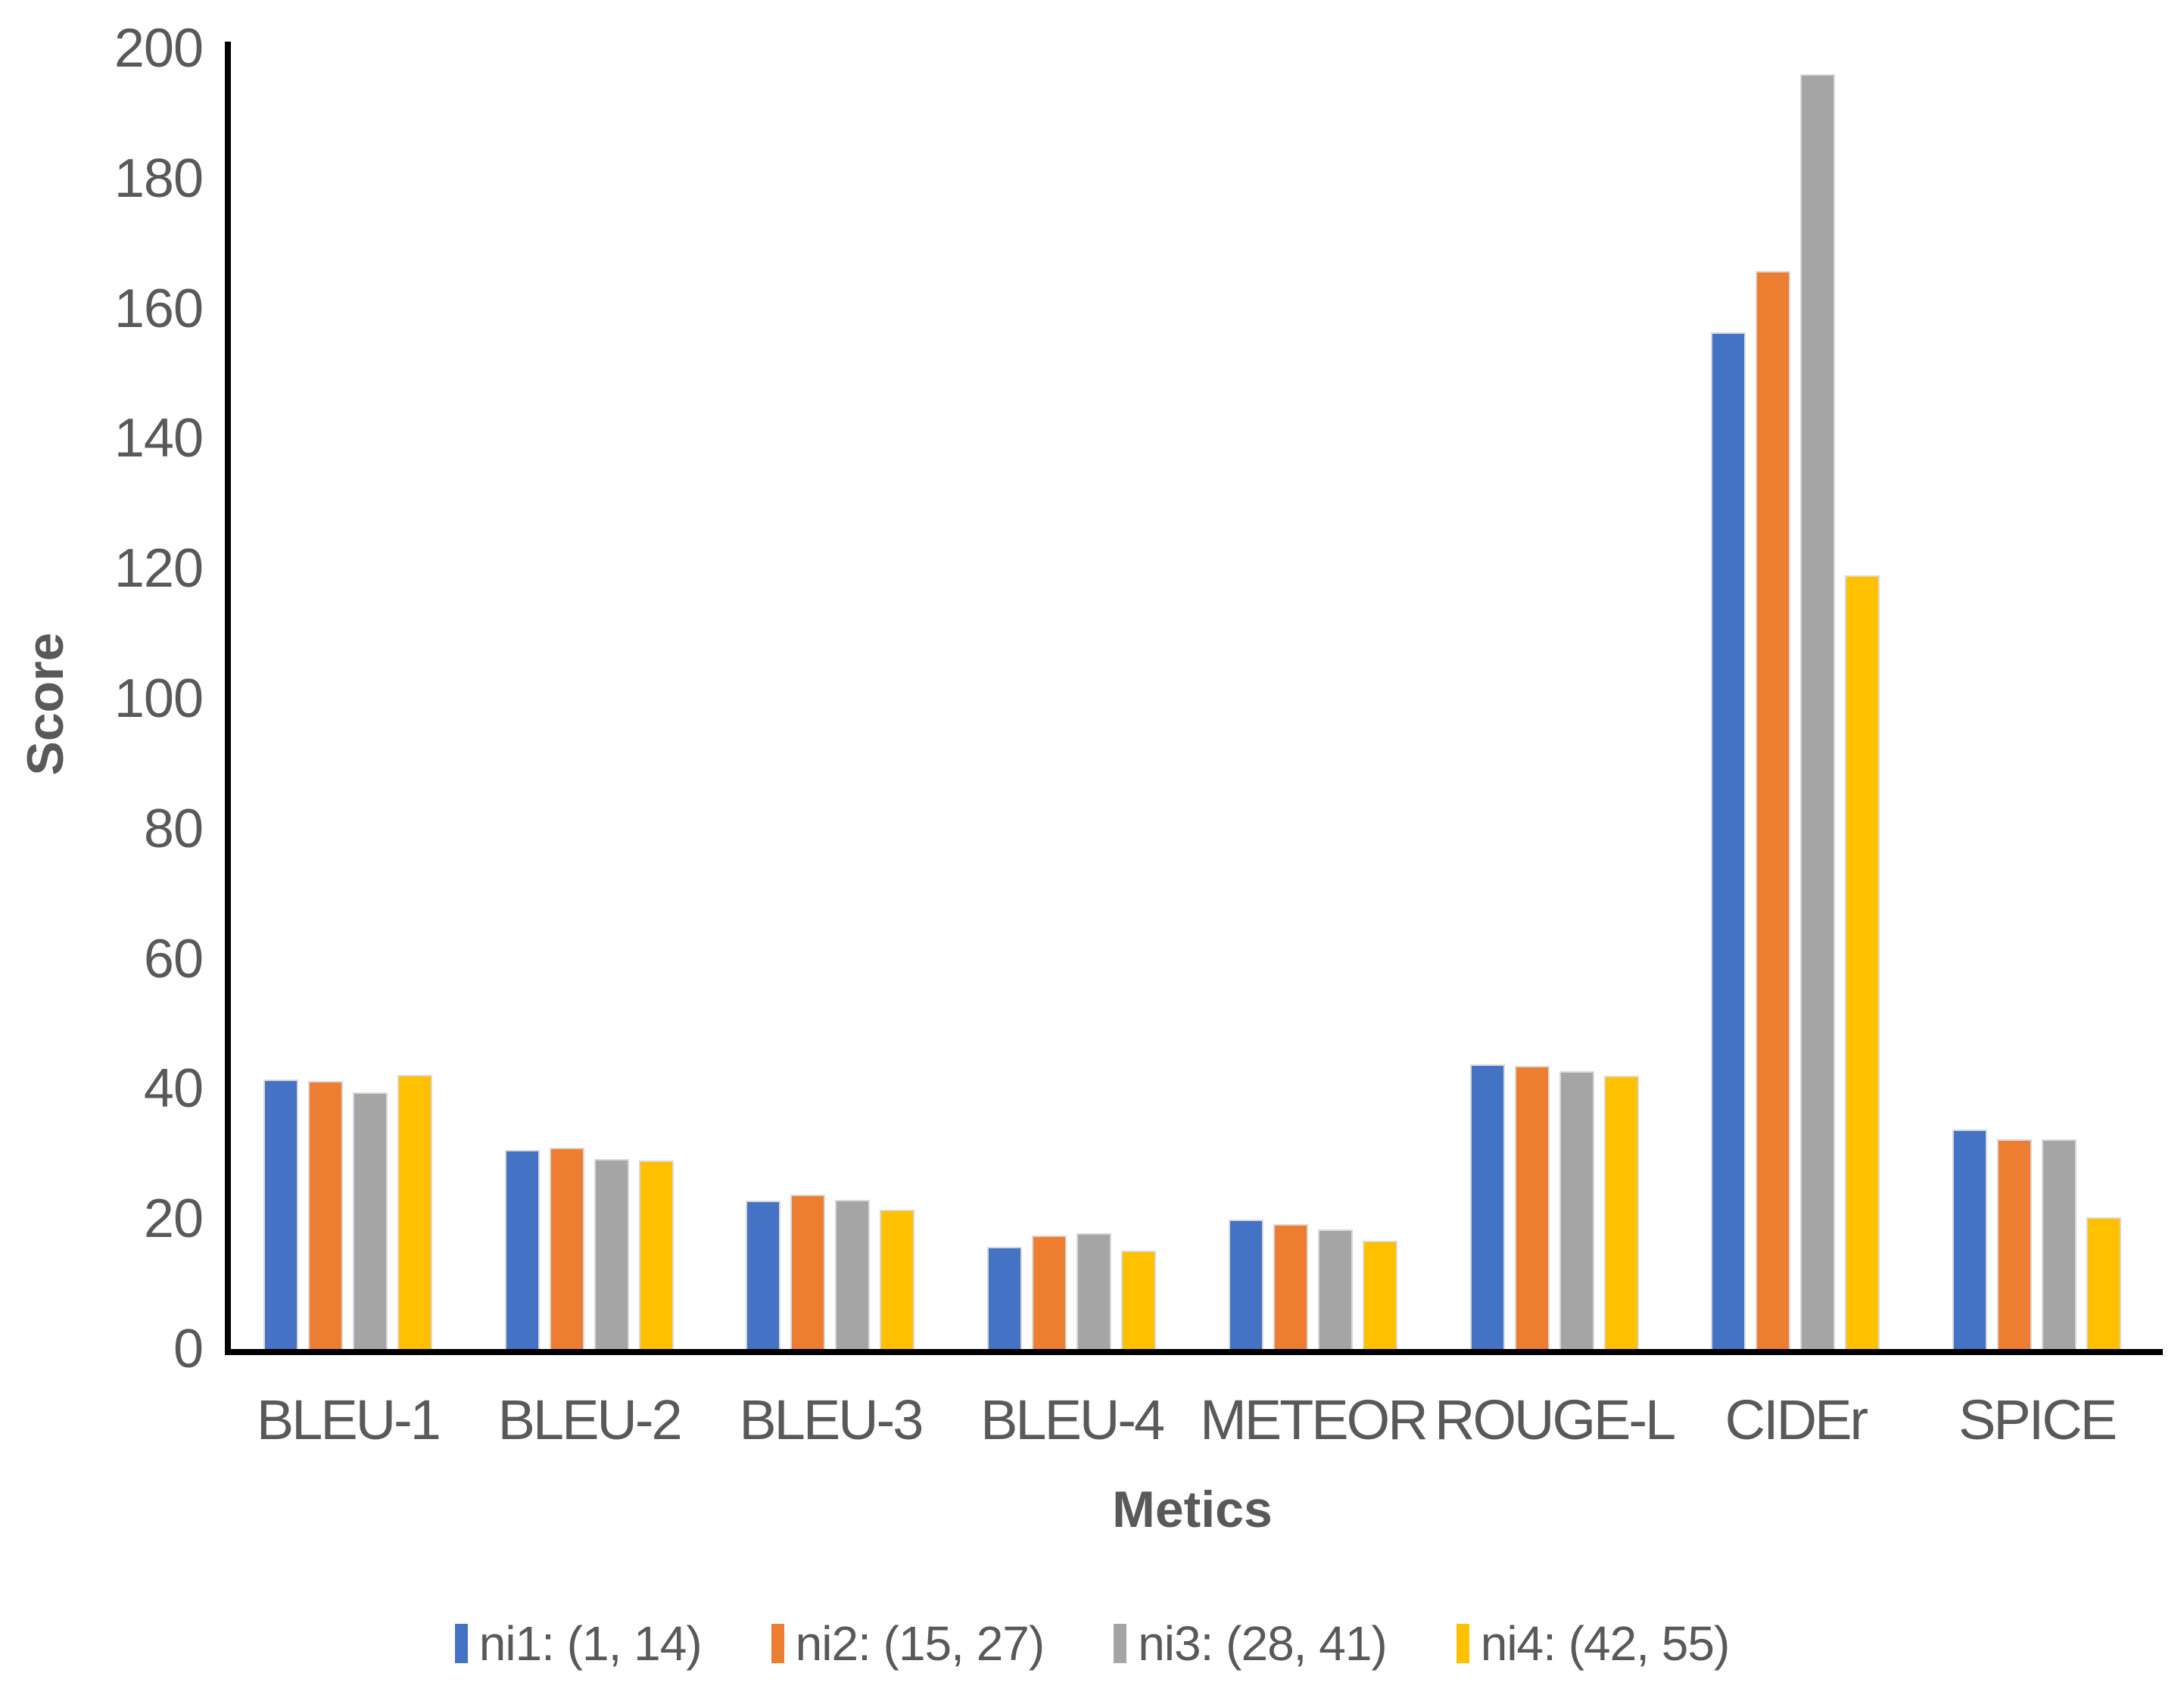 Image resolution: width=2184 pixels, height=1698 pixels. Describe the element at coordinates (159, 698) in the screenshot. I see `y-tick-label: 100` at that location.